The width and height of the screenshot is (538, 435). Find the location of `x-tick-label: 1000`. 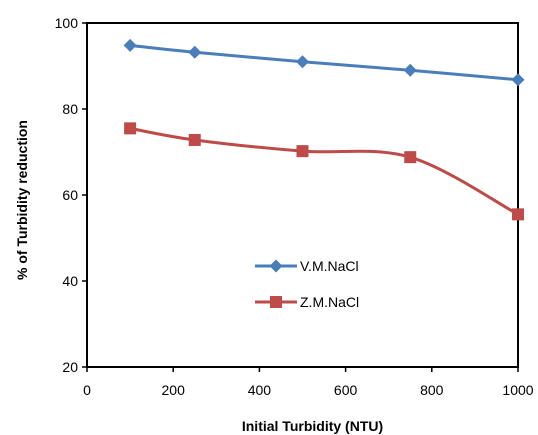

x-tick-label: 1000 is located at coordinates (517, 390).